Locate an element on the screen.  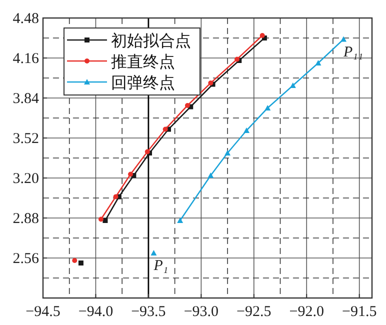
legend-label: 初始拟合点 is located at coordinates (151, 41).